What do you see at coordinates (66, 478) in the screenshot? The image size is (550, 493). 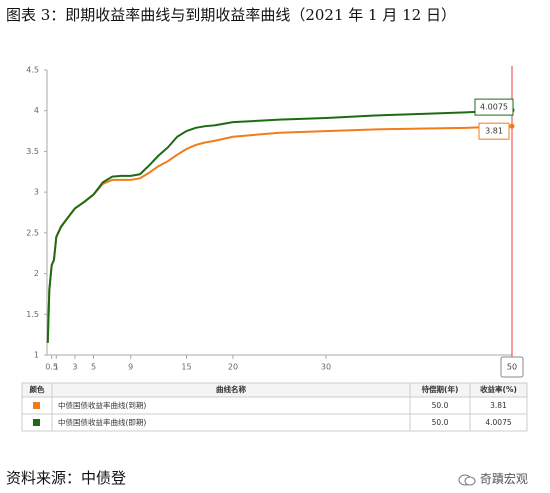 I see `source: 资料来源：中债登` at bounding box center [66, 478].